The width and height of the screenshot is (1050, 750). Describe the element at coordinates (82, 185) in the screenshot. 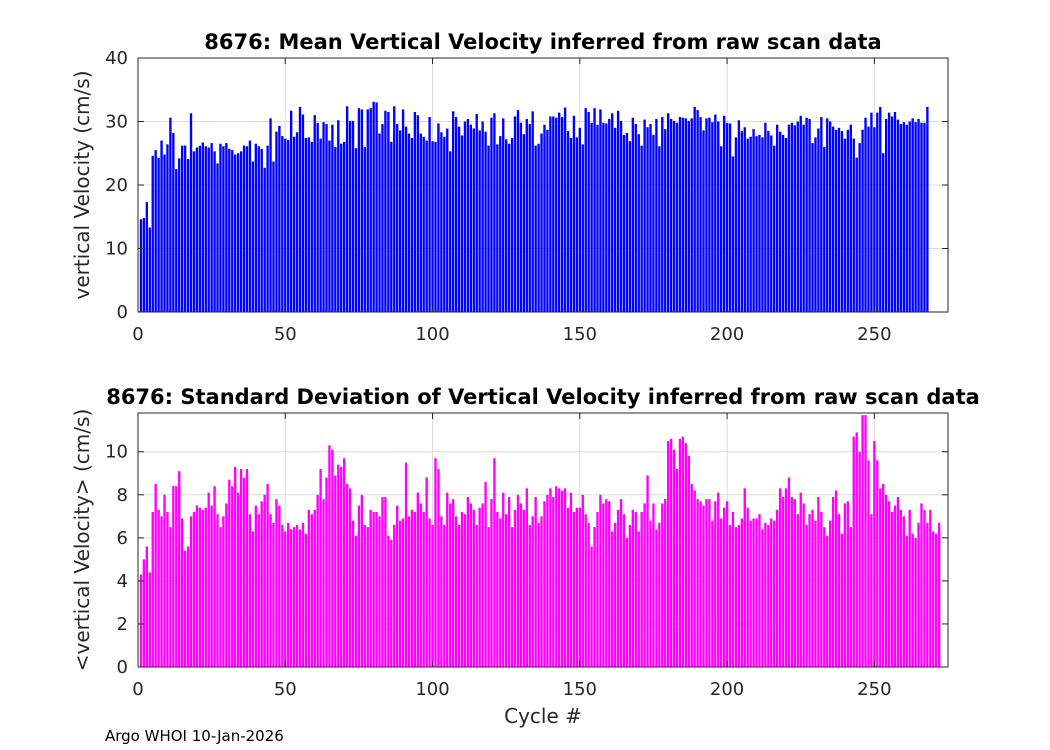

I see `y-axis-label: vertical Velocity (cm/s)` at that location.